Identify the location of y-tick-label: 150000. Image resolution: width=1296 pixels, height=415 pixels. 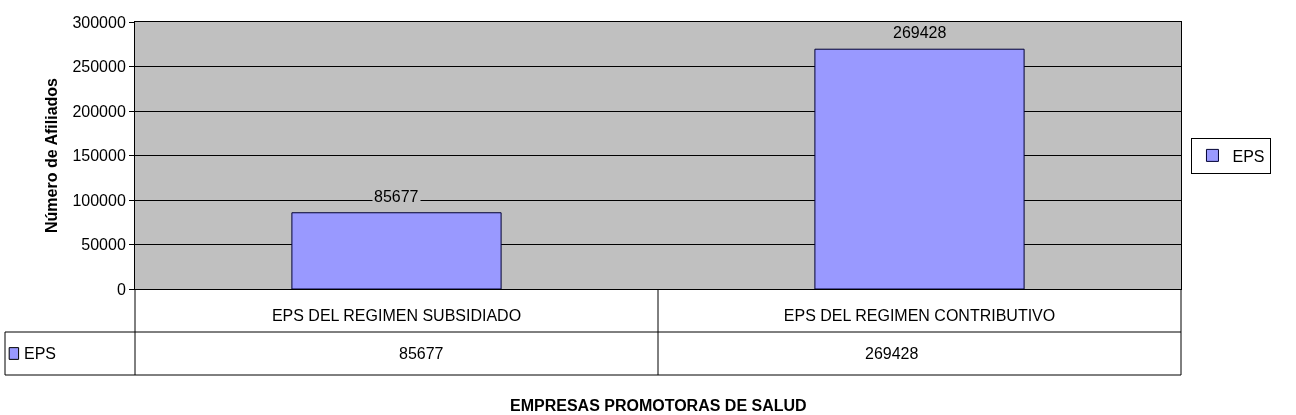
(99, 156).